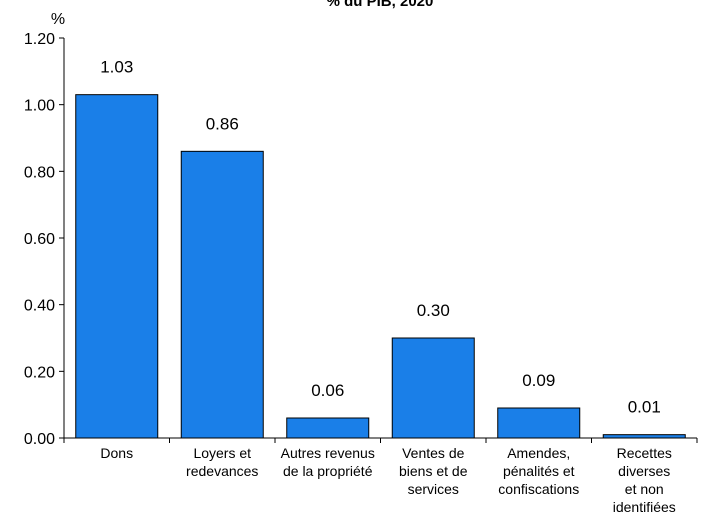 Image resolution: width=701 pixels, height=524 pixels. I want to click on y-tick-labels: 0.00 0.20 0.40 0.60 0.80 1.00 1.20, so click(39, 239).